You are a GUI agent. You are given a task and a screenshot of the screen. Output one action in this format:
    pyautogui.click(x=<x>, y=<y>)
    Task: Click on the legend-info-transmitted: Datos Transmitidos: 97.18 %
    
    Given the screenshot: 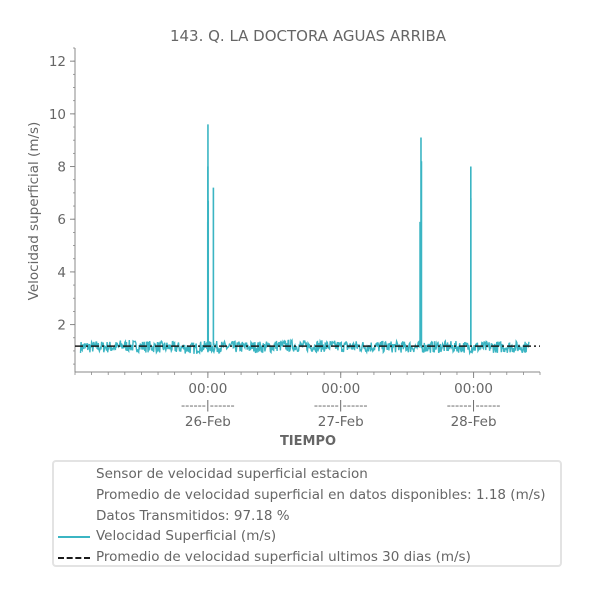 What is the action you would take?
    pyautogui.click(x=307, y=516)
    